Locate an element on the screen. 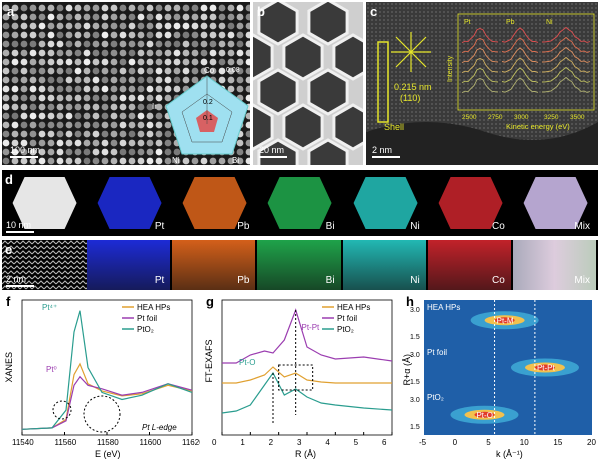 The height and width of the screenshot is (465, 600). haadf-tile is located at coordinates (44, 203).